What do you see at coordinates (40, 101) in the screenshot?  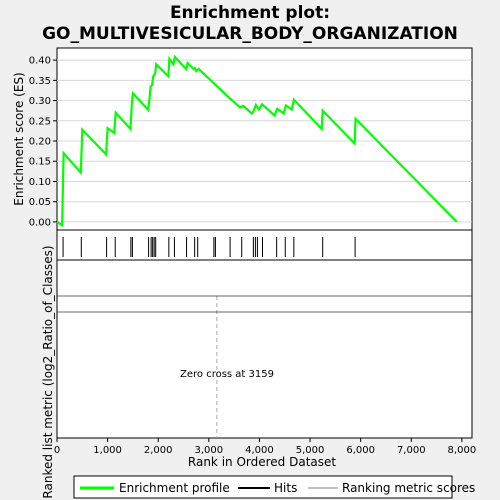 I see `y-tick-label: 0.30` at bounding box center [40, 101].